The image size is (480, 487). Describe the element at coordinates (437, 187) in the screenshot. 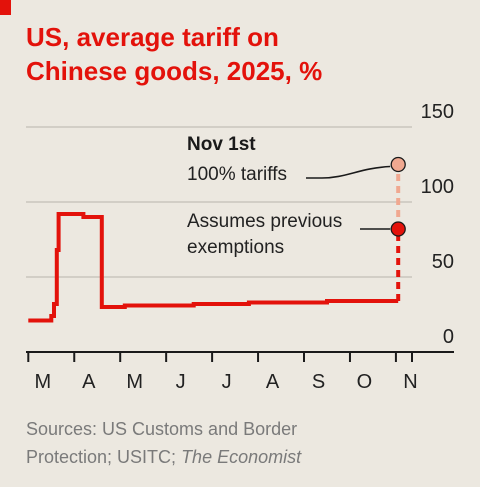

I see `y-tick-label-100: 100` at that location.